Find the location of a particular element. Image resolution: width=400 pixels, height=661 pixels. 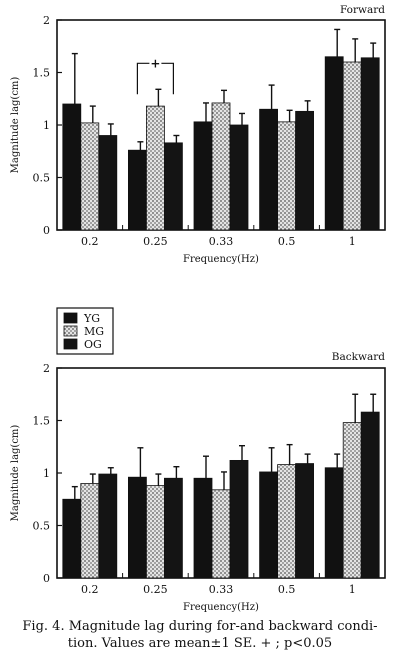

legend-label-YG: YG is located at coordinates (91, 318).